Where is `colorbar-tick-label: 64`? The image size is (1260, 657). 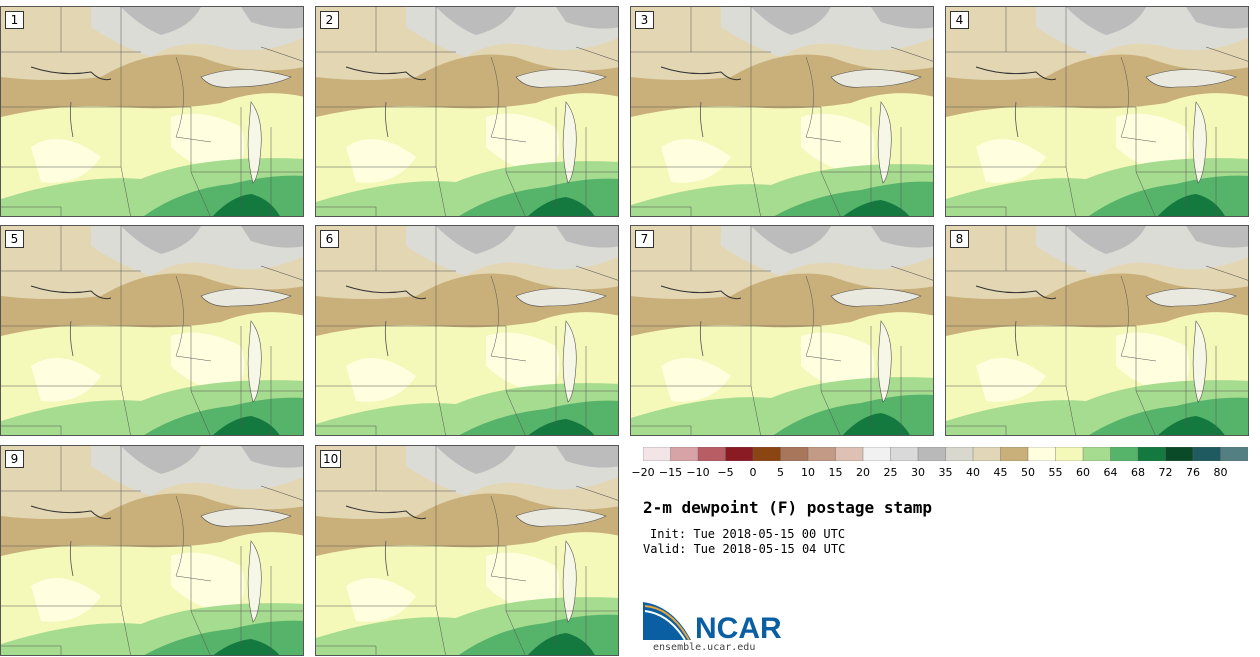 colorbar-tick-label: 64 is located at coordinates (1110, 472).